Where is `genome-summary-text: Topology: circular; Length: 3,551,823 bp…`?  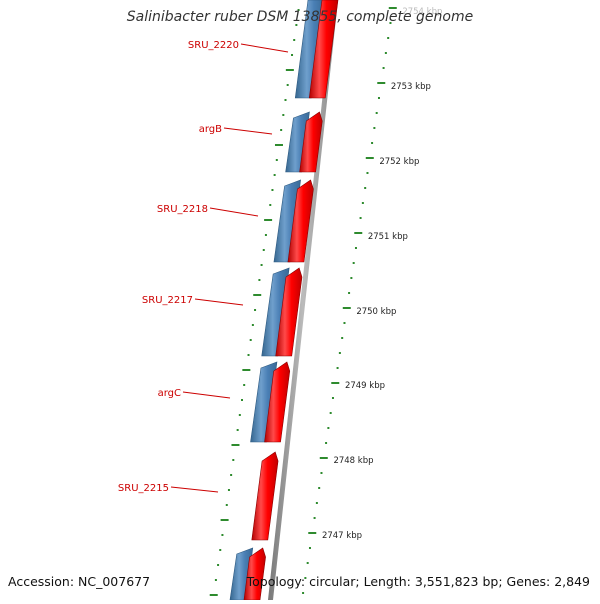
genome-summary-text: Topology: circular; Length: 3,551,823 bp… is located at coordinates (418, 581).